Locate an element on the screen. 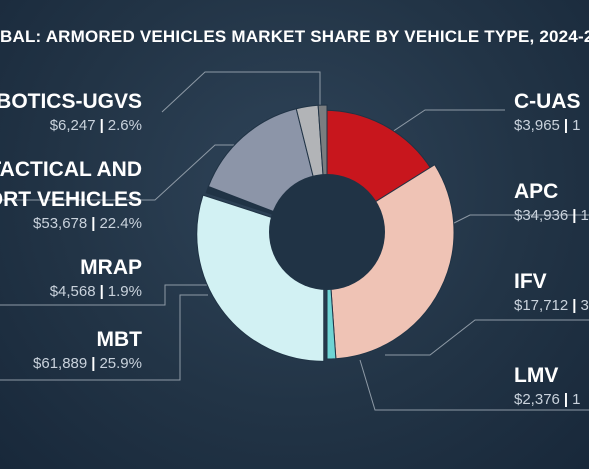  label-mbt: MBT $61,889 | 25.9% is located at coordinates (87, 351).